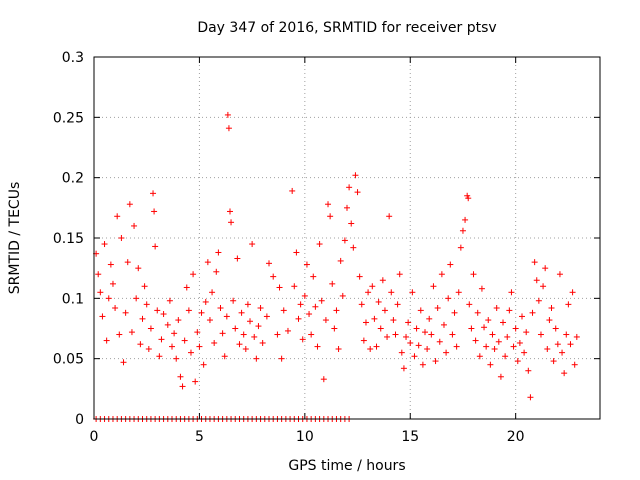 This screenshot has width=640, height=480. Describe the element at coordinates (410, 437) in the screenshot. I see `x-tick-label: 15` at that location.